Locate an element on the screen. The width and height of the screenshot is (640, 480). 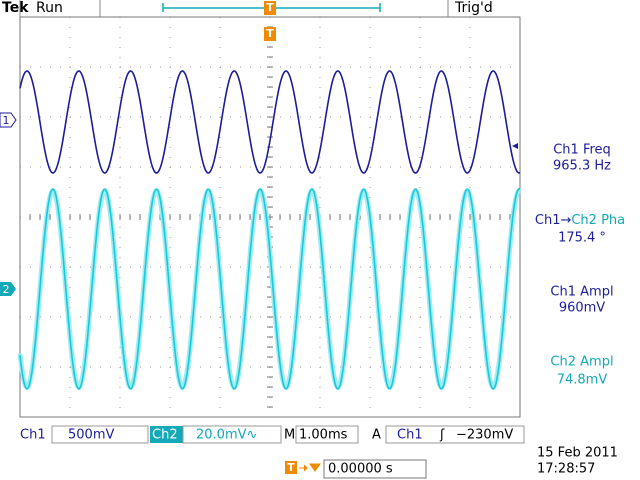
timebase-box is located at coordinates (327, 434).